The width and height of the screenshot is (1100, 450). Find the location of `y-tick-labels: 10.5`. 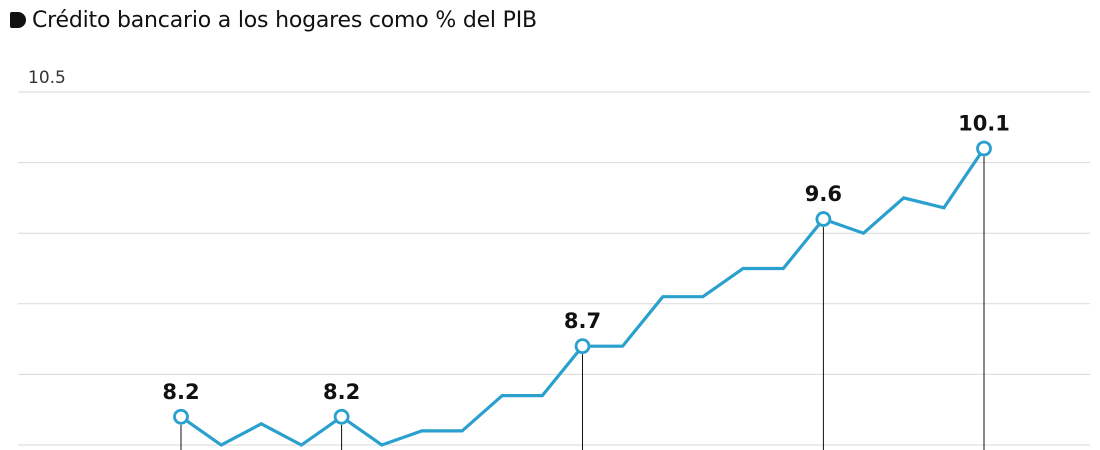

y-tick-labels: 10.5 is located at coordinates (47, 78).